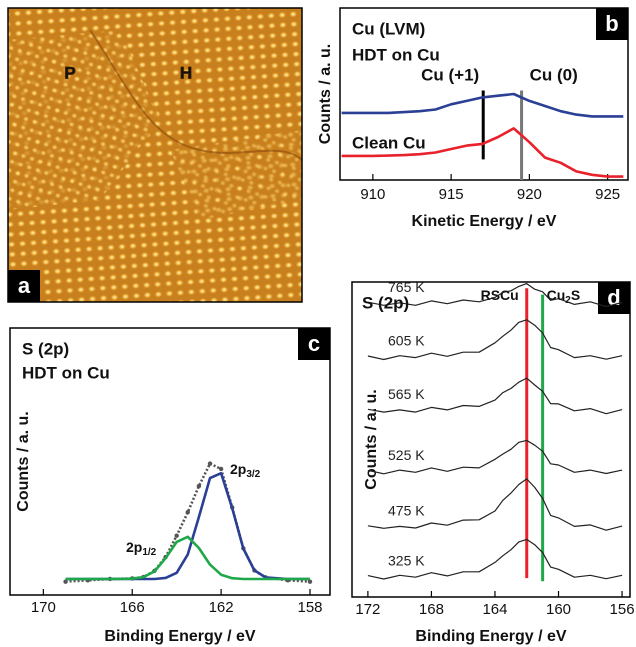 The image size is (636, 647). What do you see at coordinates (575, 295) in the screenshot?
I see `label-part: S` at bounding box center [575, 295].